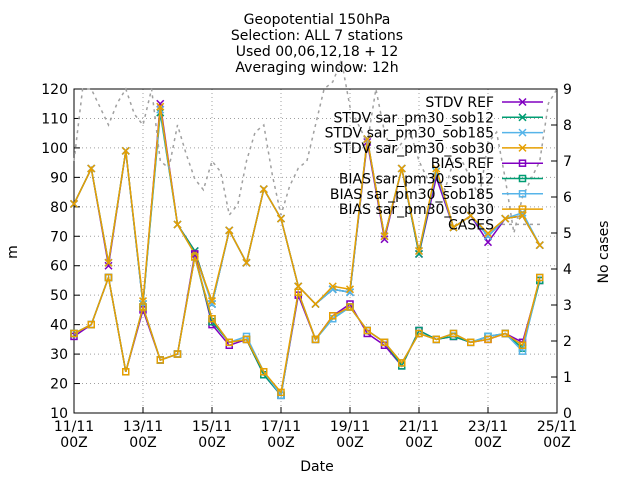 The image size is (640, 480). Describe the element at coordinates (281, 427) in the screenshot. I see `x-tick-label-date: 17/11` at that location.